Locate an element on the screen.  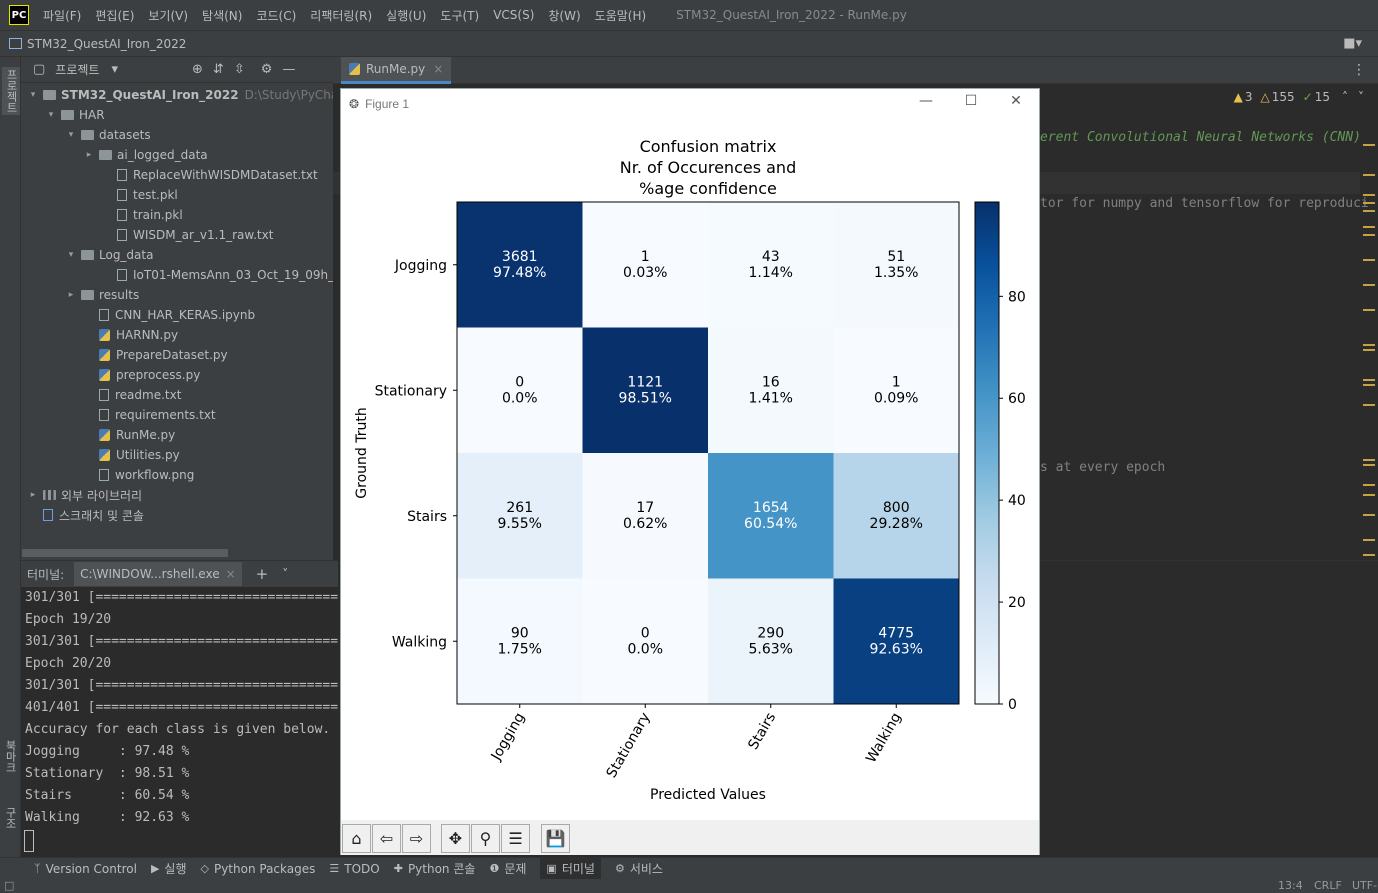
toolwindow-run: ▶ 실행 is located at coordinates (169, 868).